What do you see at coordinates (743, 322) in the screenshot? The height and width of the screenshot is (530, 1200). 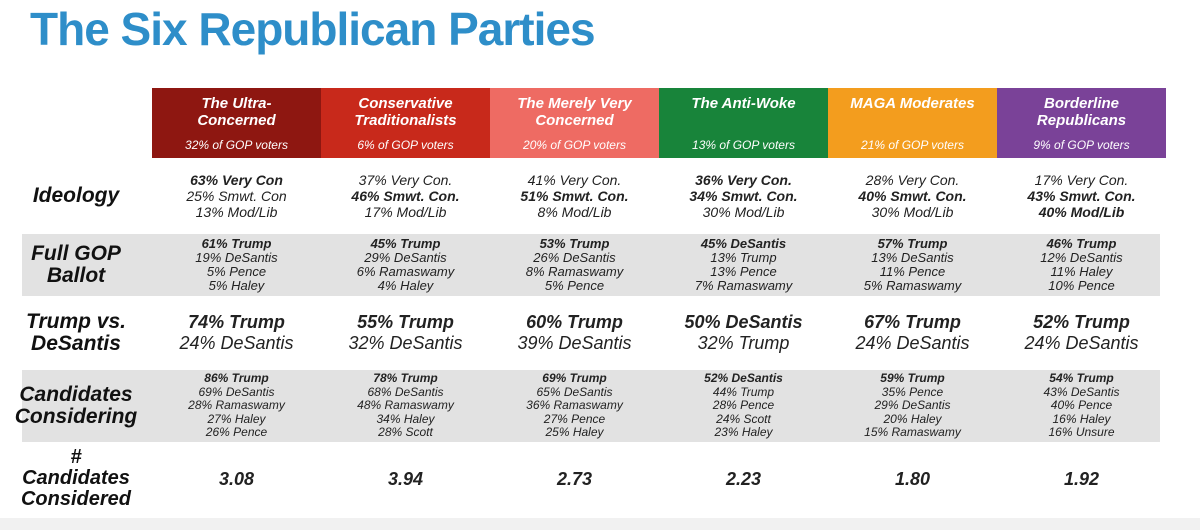 I see `cell-line: 50% DeSantis` at bounding box center [743, 322].